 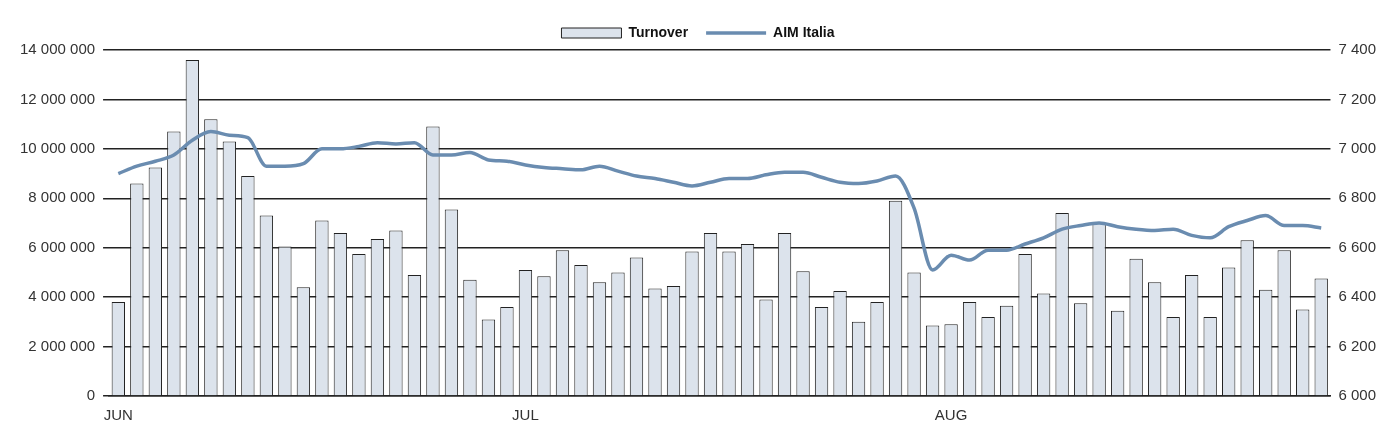 I want to click on y2-tick-label: 7 200, so click(x=1357, y=98).